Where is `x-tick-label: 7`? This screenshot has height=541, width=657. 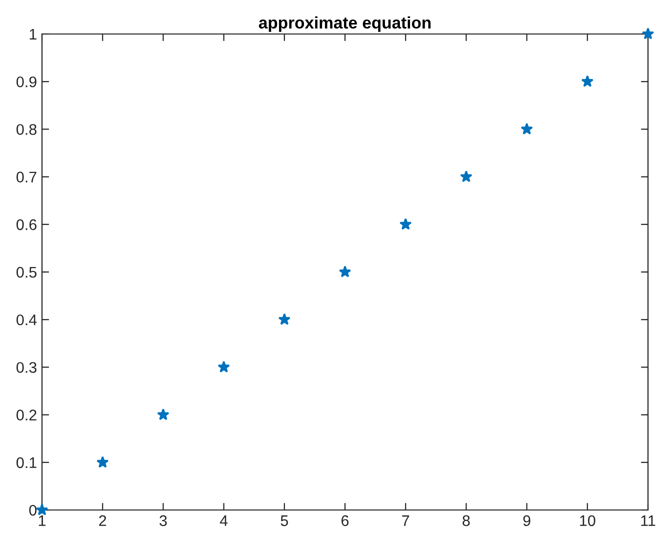 x-tick-label: 7 is located at coordinates (406, 520).